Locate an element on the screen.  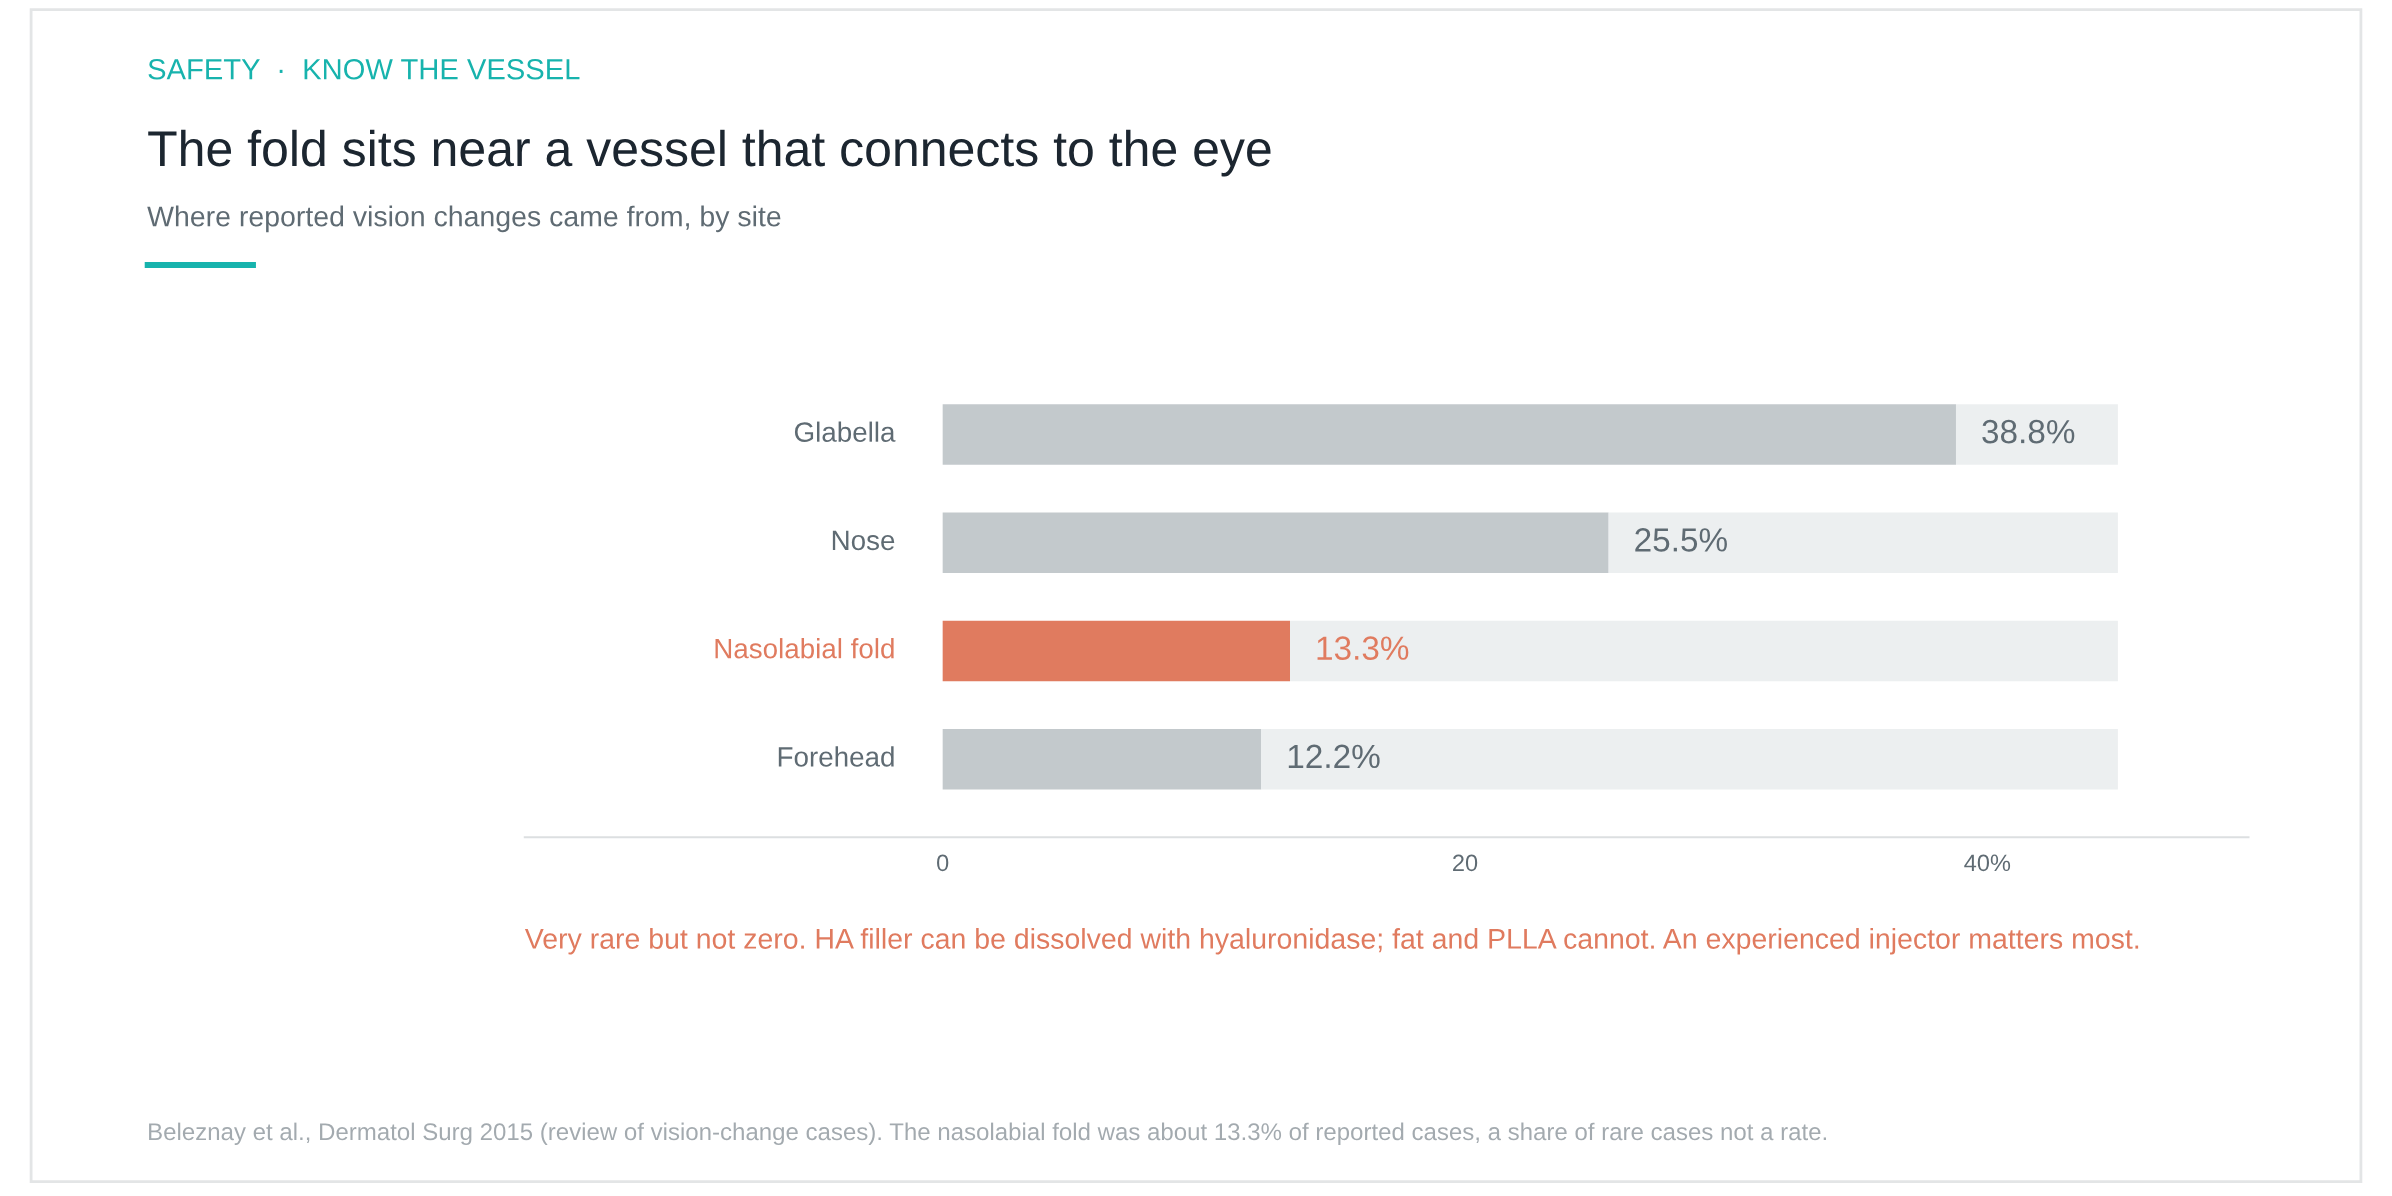
text: Very rare but not zero. HA filler can be dissolved with hyaluronidase; fat and PLLA cannot. An experienced injector matters most. is located at coordinates (1331, 941).